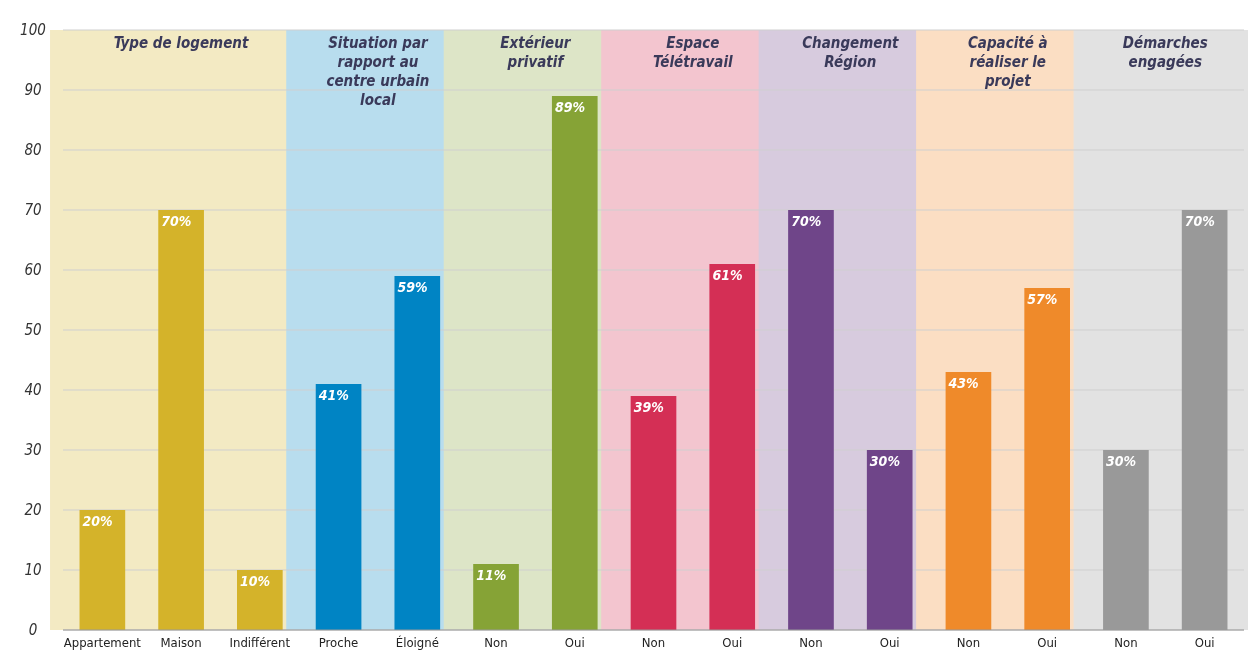 The width and height of the screenshot is (1258, 659). What do you see at coordinates (260, 642) in the screenshot?
I see `x-tick-label: Indifférent` at bounding box center [260, 642].